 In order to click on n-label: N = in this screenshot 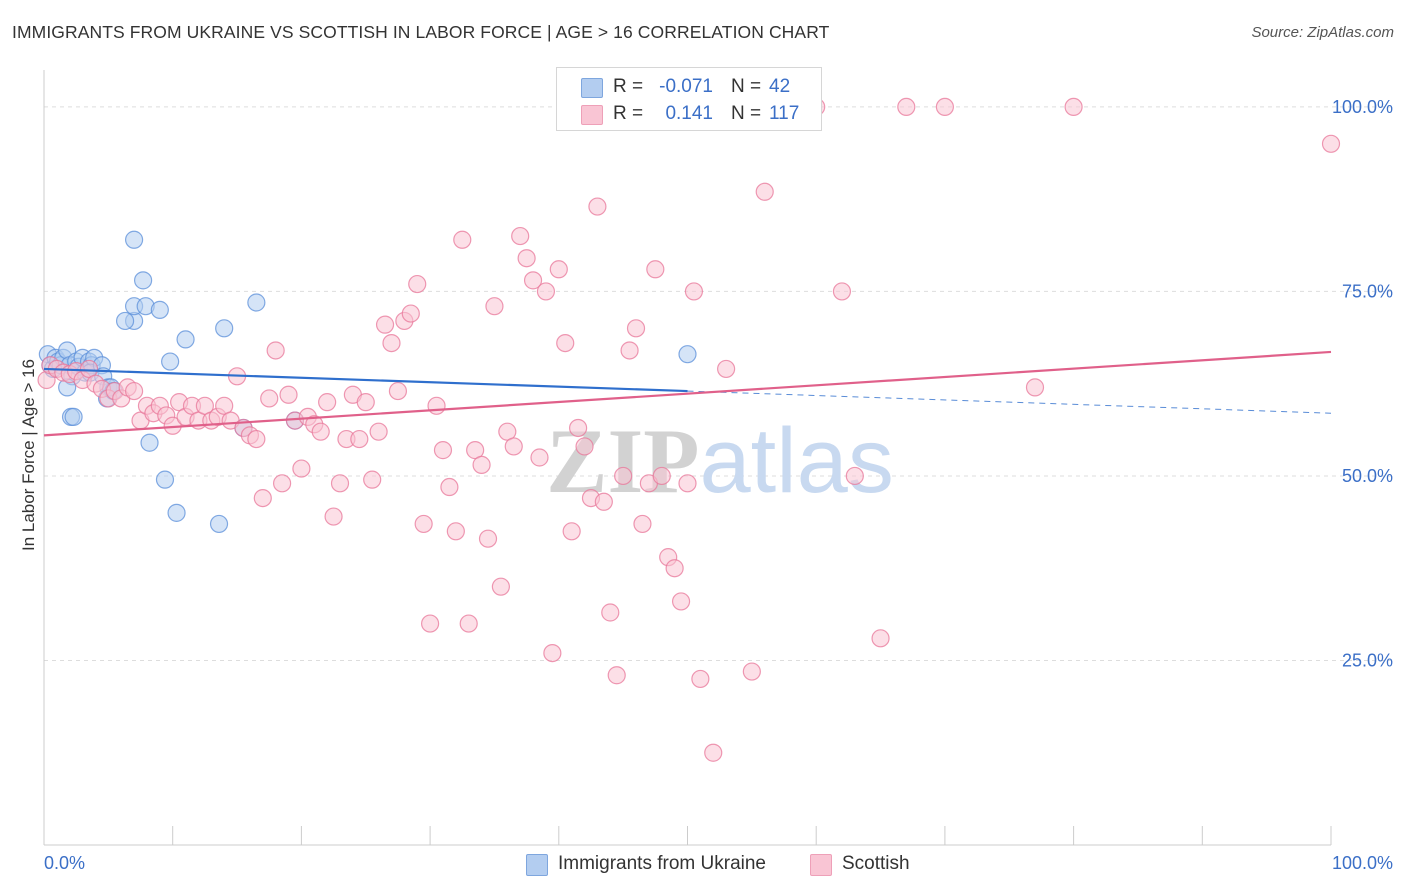, I will do `click(746, 113)`.